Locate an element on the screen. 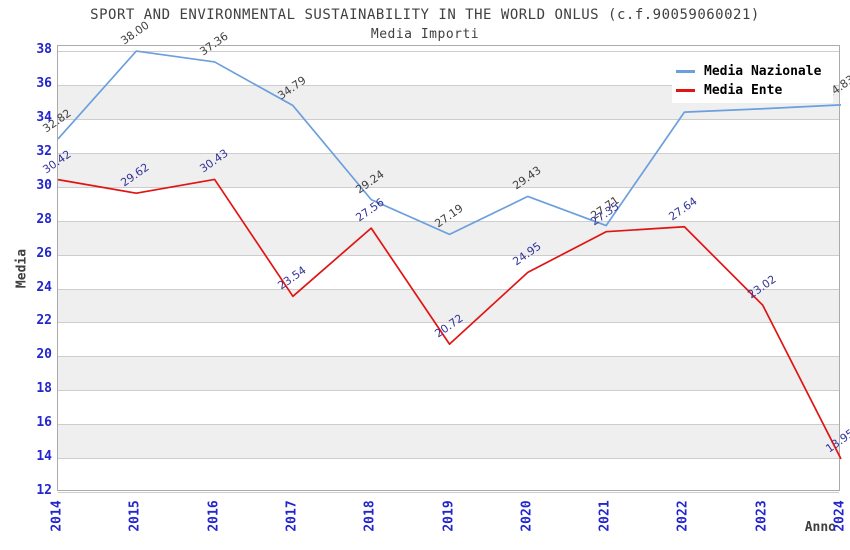 The width and height of the screenshot is (850, 550). y-tick-label: 20 is located at coordinates (44, 355).